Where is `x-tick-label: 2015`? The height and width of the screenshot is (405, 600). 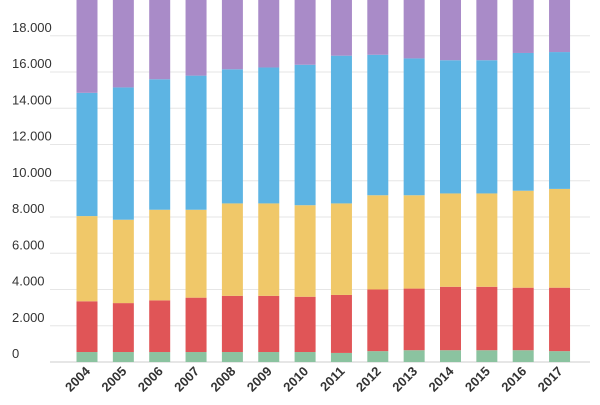
x-tick-label: 2015 is located at coordinates (477, 379).